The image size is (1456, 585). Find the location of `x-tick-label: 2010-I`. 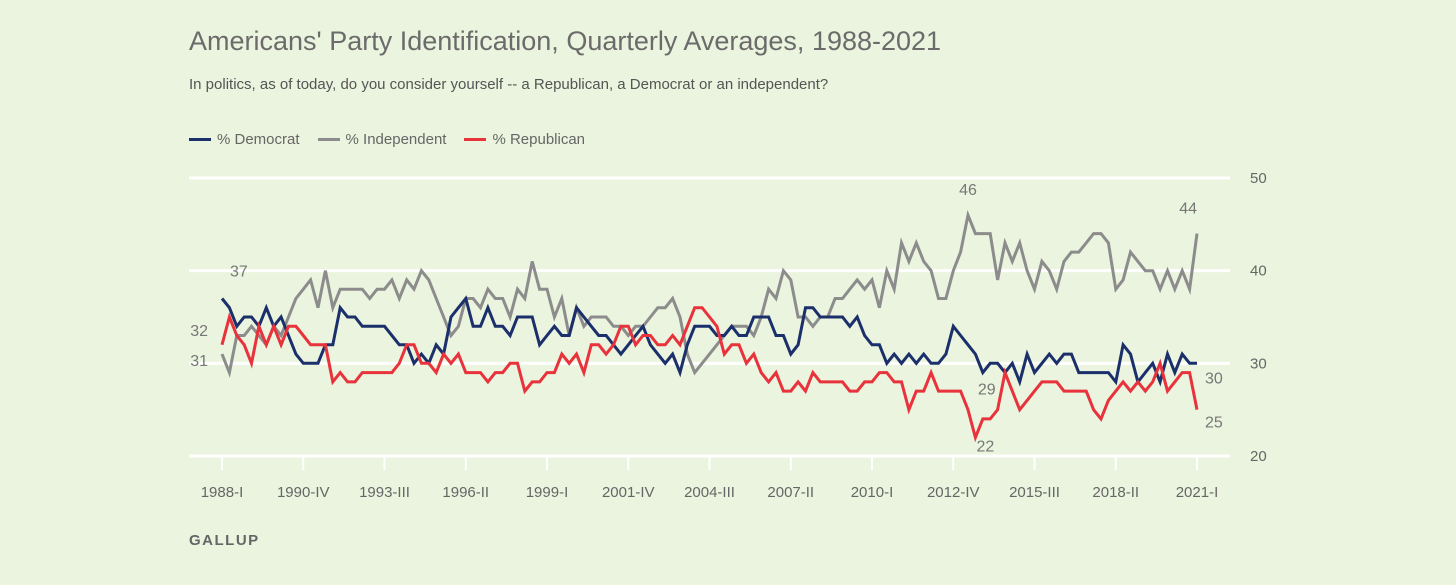

x-tick-label: 2010-I is located at coordinates (872, 492).